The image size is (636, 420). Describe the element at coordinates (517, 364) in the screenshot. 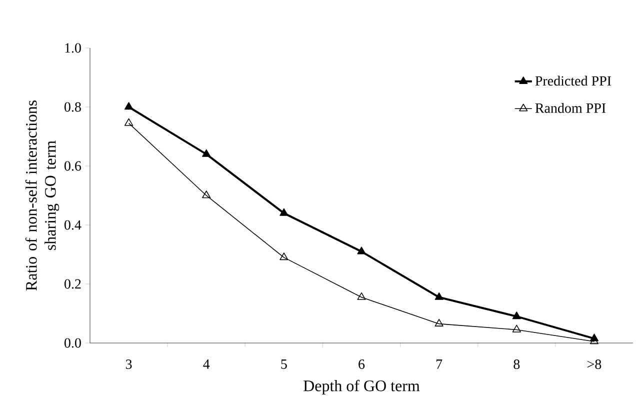

I see `x-tick-label: 8` at that location.